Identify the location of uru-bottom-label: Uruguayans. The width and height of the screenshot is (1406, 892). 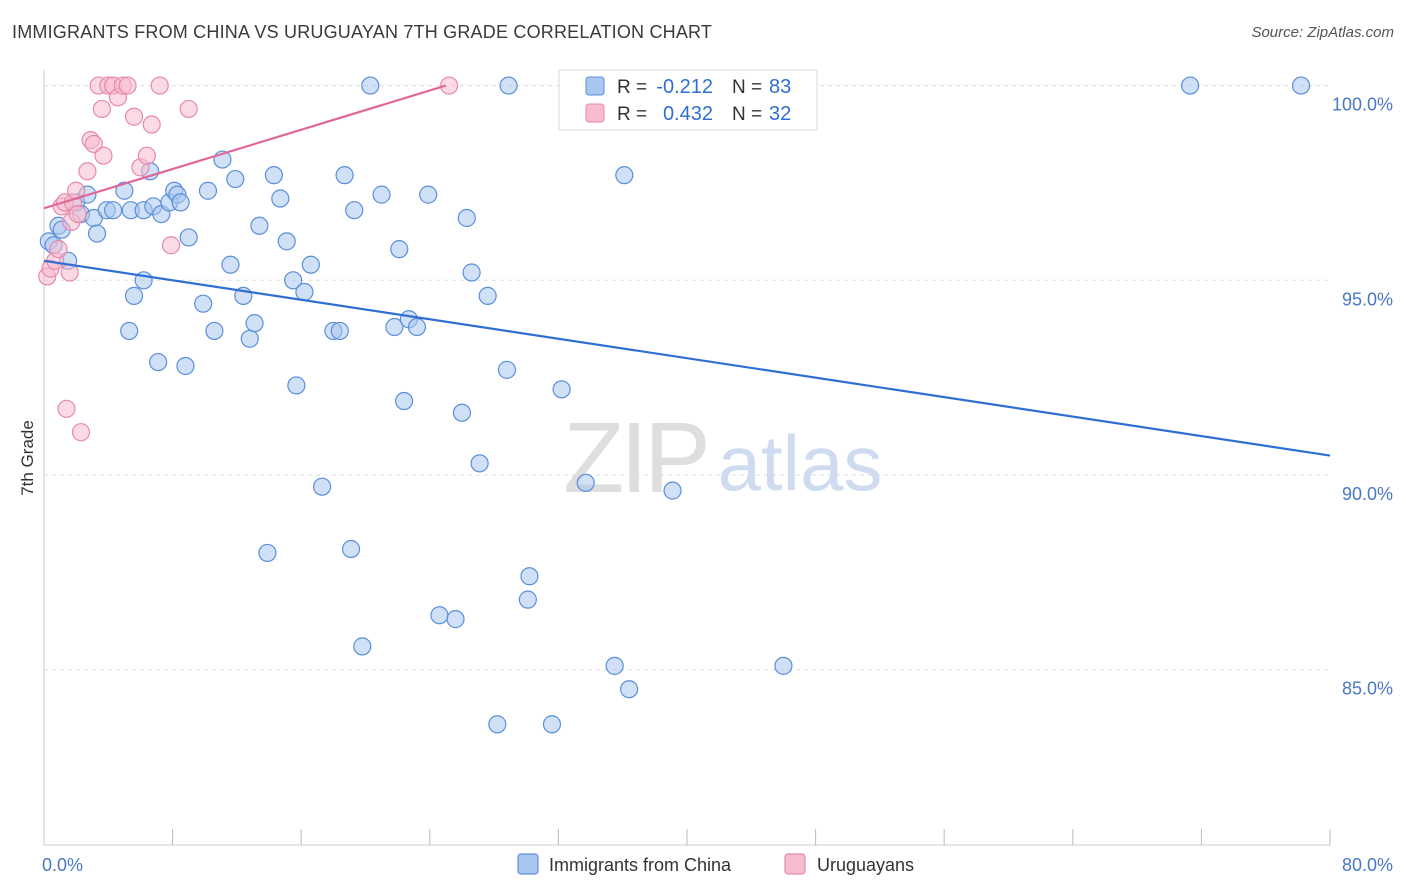
(865, 865).